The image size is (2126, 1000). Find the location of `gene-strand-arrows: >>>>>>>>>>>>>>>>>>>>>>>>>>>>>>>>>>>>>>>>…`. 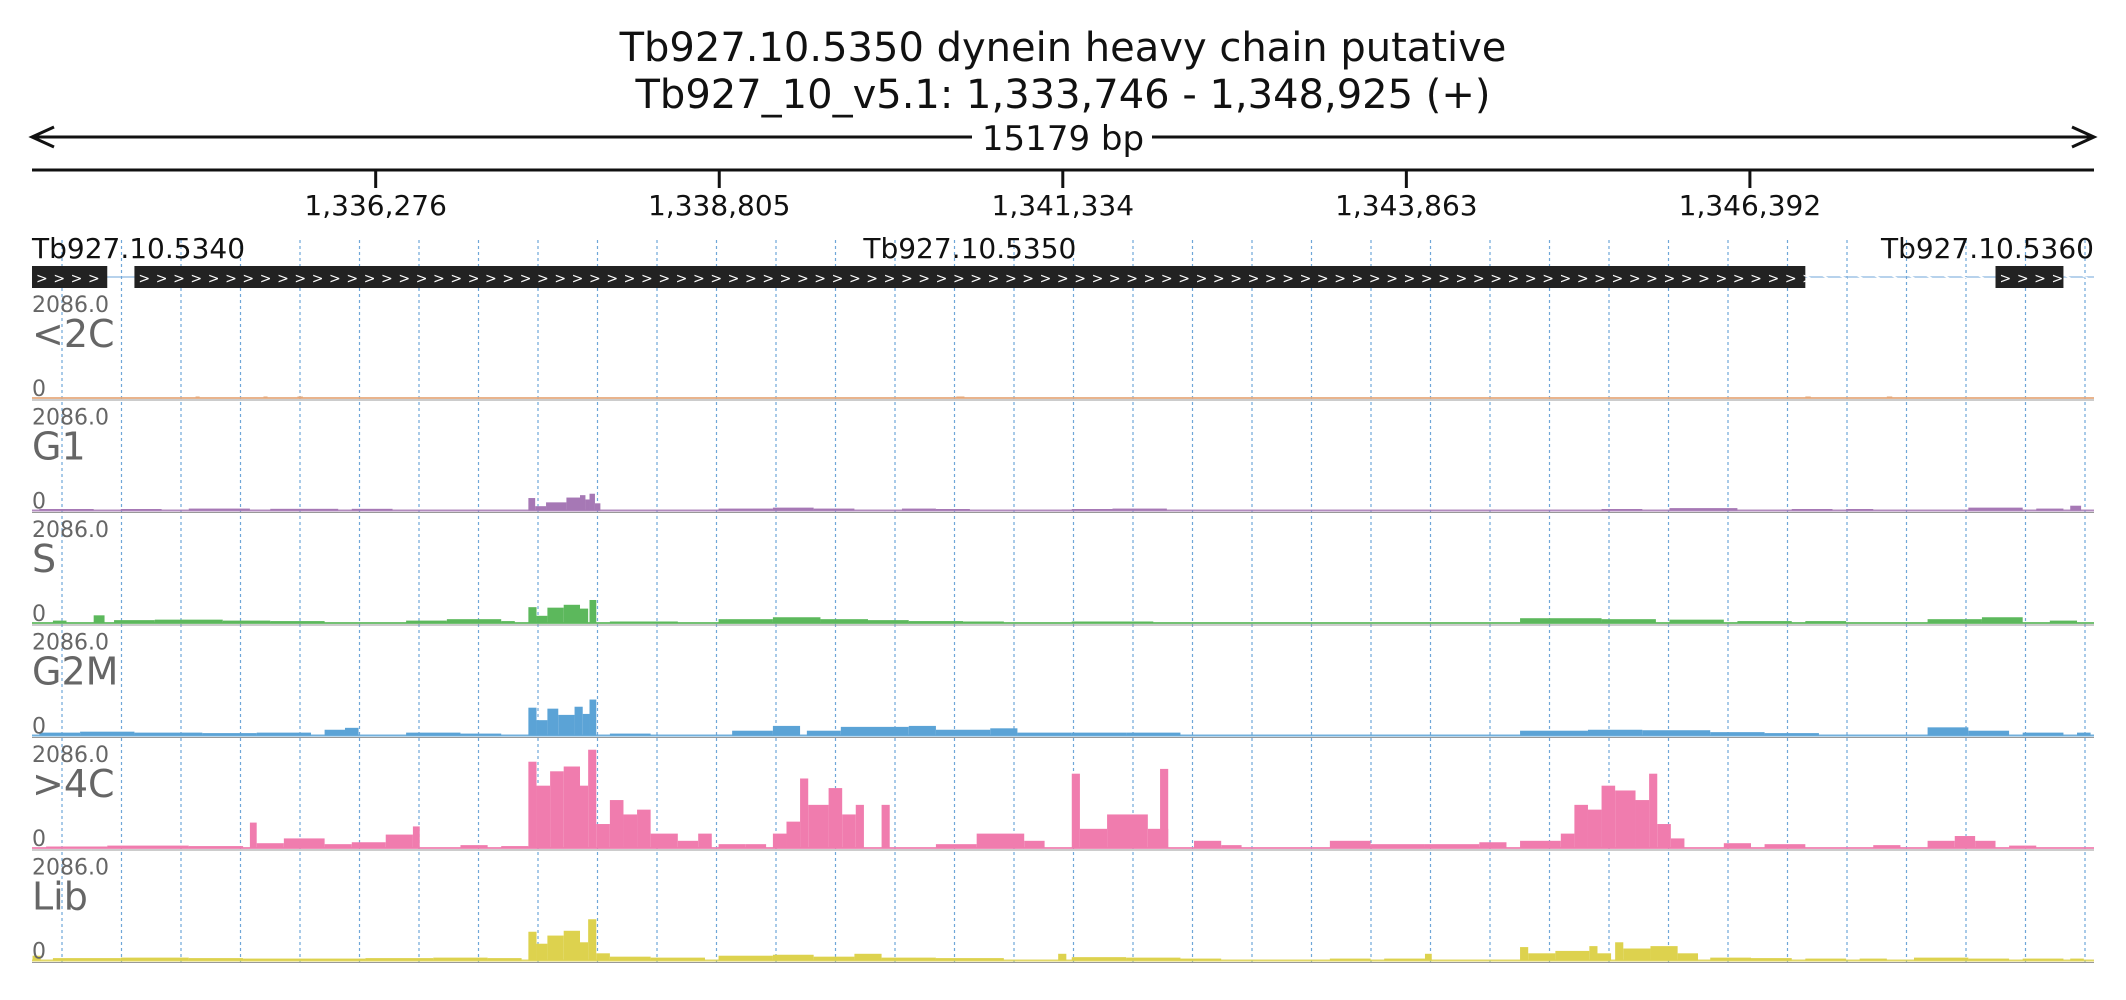

gene-strand-arrows: >>>>>>>>>>>>>>>>>>>>>>>>>>>>>>>>>>>>>>>>… is located at coordinates (1132, 279).